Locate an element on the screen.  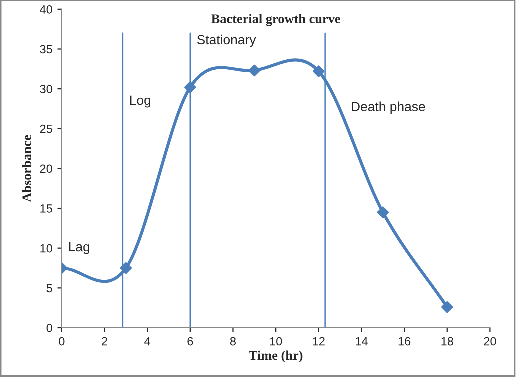
x-tick-label: 2 is located at coordinates (105, 341).